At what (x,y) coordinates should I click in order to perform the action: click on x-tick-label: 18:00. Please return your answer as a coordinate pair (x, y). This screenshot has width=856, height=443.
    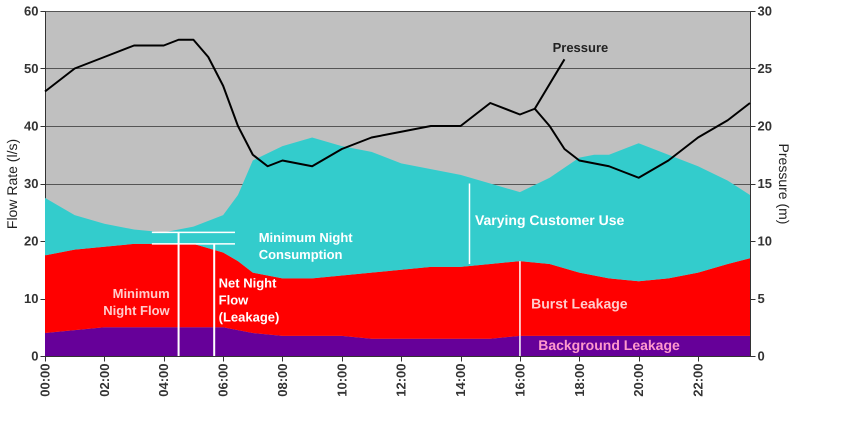
    Looking at the image, I should click on (579, 380).